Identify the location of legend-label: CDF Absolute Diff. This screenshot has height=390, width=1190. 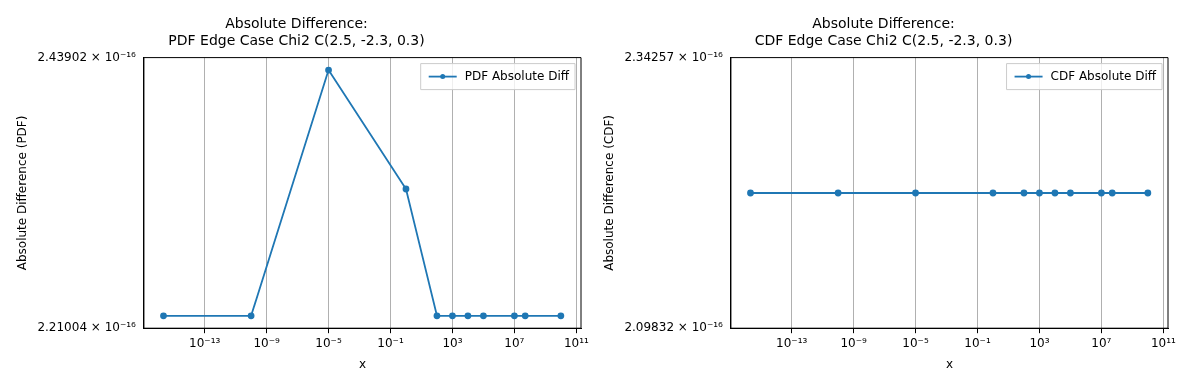
(1103, 75).